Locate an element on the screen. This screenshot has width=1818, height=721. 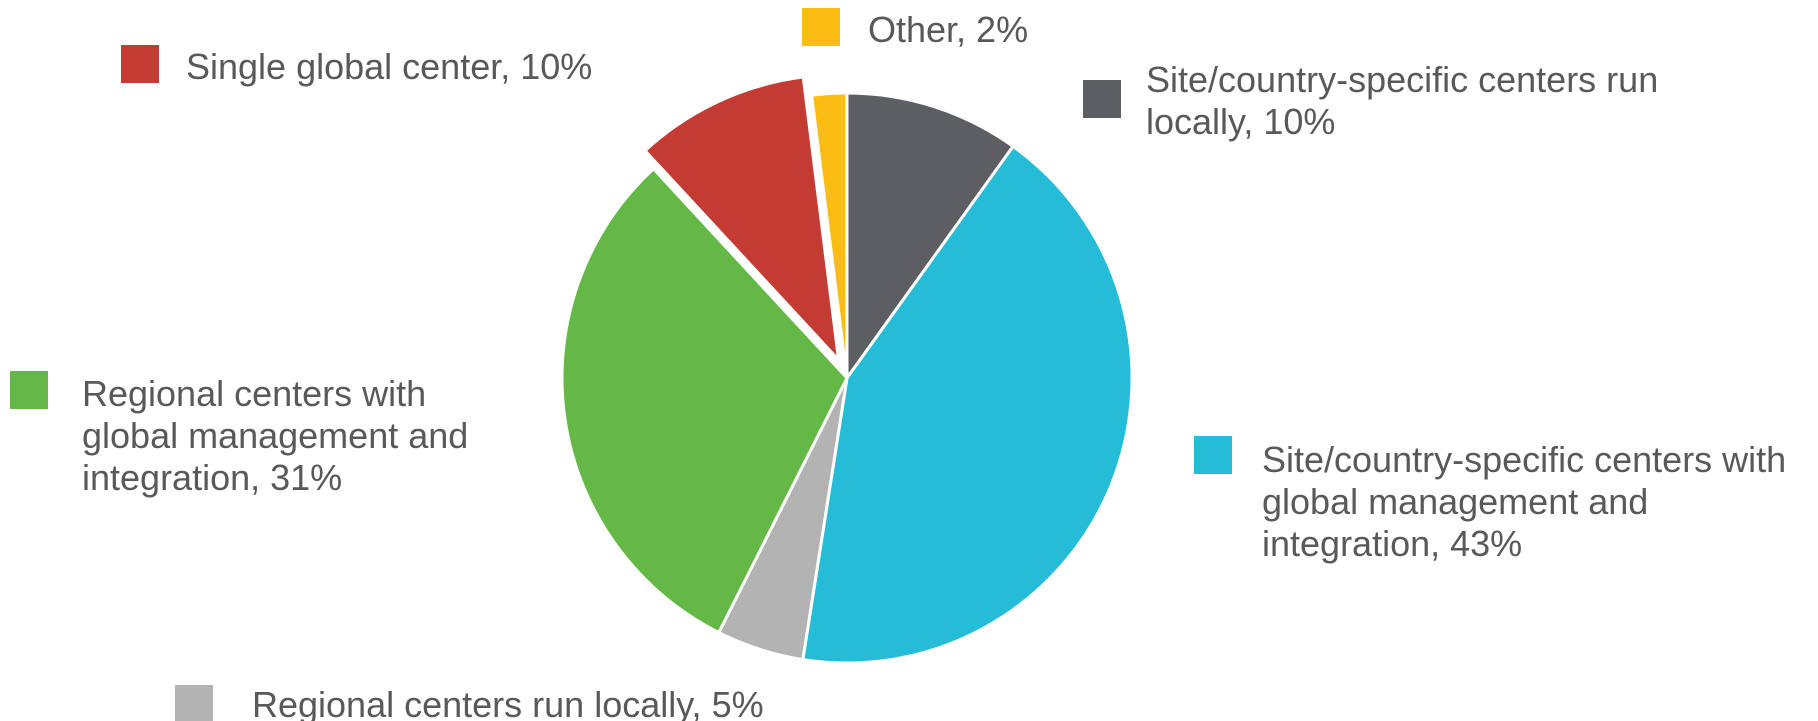
data-label-line: Site/country-specific centers run is located at coordinates (1402, 79).